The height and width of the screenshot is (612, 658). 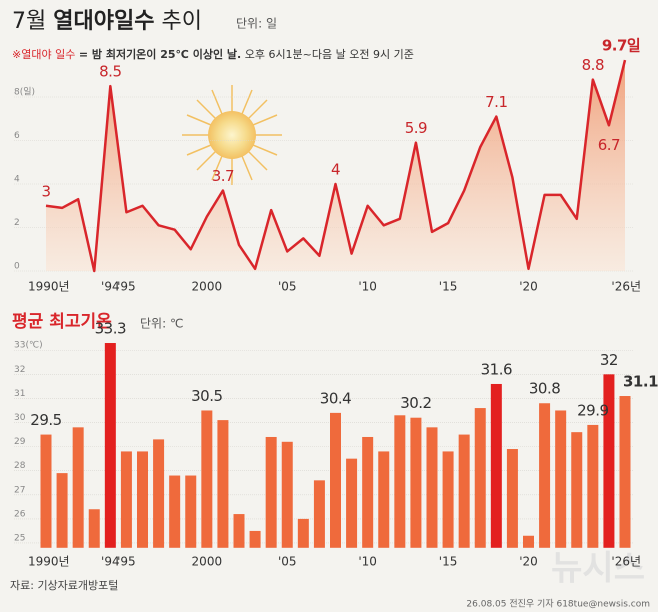 What do you see at coordinates (415, 403) in the screenshot?
I see `value-label: 30.2` at bounding box center [415, 403].